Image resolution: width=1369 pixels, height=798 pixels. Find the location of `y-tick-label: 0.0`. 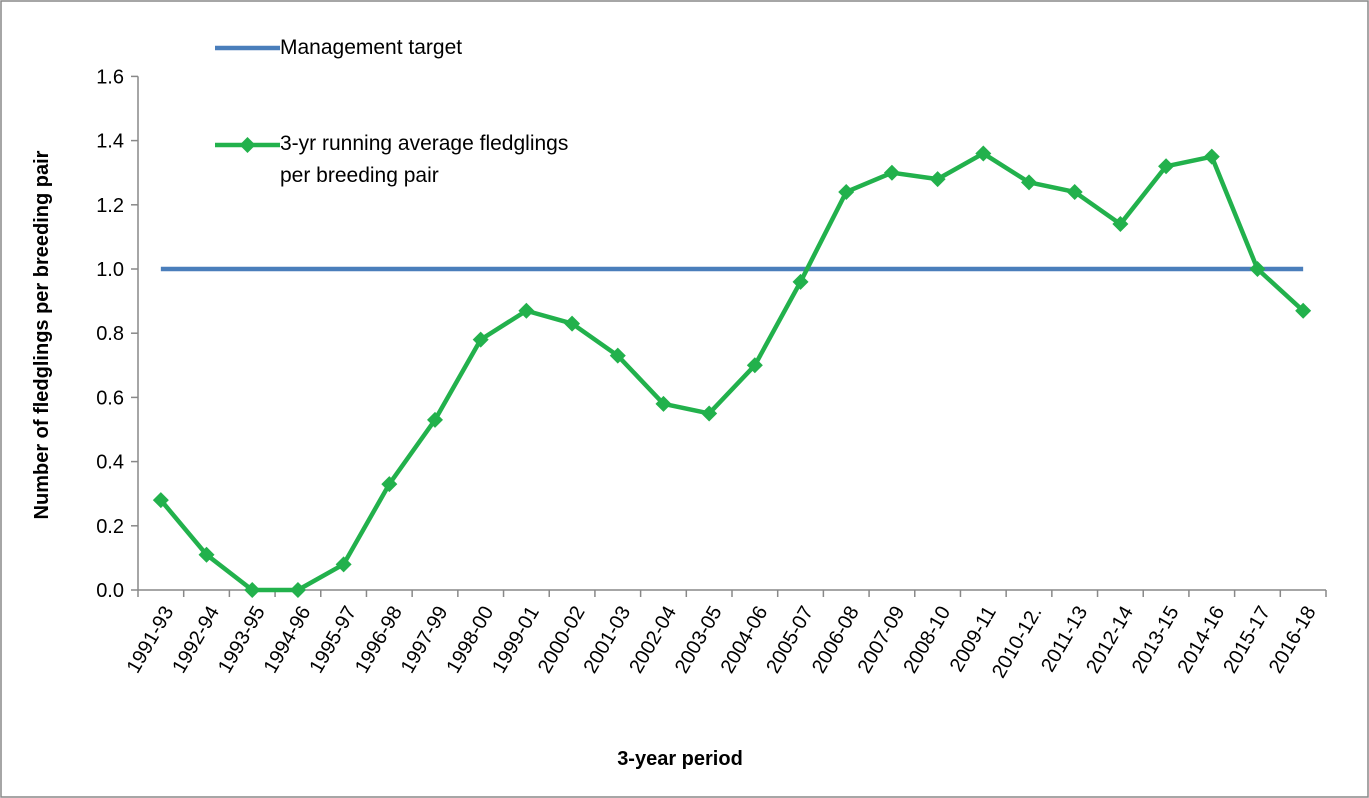

y-tick-label: 0.0 is located at coordinates (110, 591).